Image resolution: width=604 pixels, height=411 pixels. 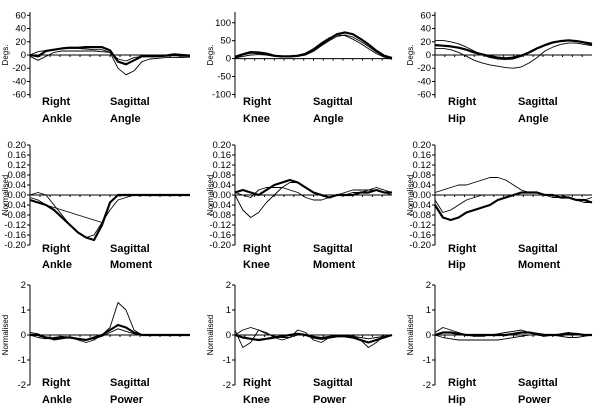 I want to click on y-tick-label: 1, so click(x=228, y=310).